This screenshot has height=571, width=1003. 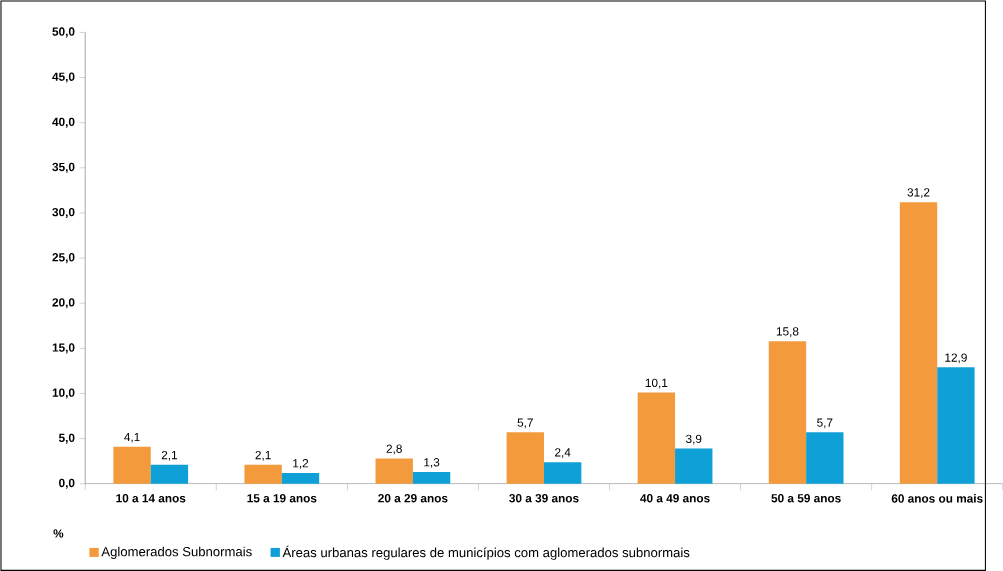 What do you see at coordinates (58, 533) in the screenshot?
I see `y-axis-title: %` at bounding box center [58, 533].